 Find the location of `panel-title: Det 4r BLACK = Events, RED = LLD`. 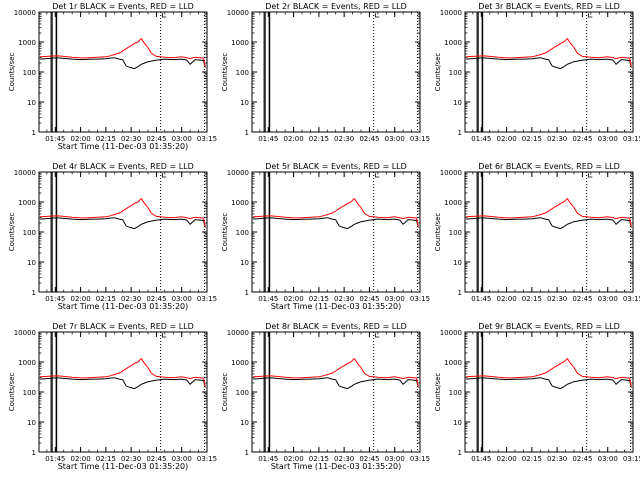

panel-title: Det 4r BLACK = Events, RED = LLD is located at coordinates (123, 166).